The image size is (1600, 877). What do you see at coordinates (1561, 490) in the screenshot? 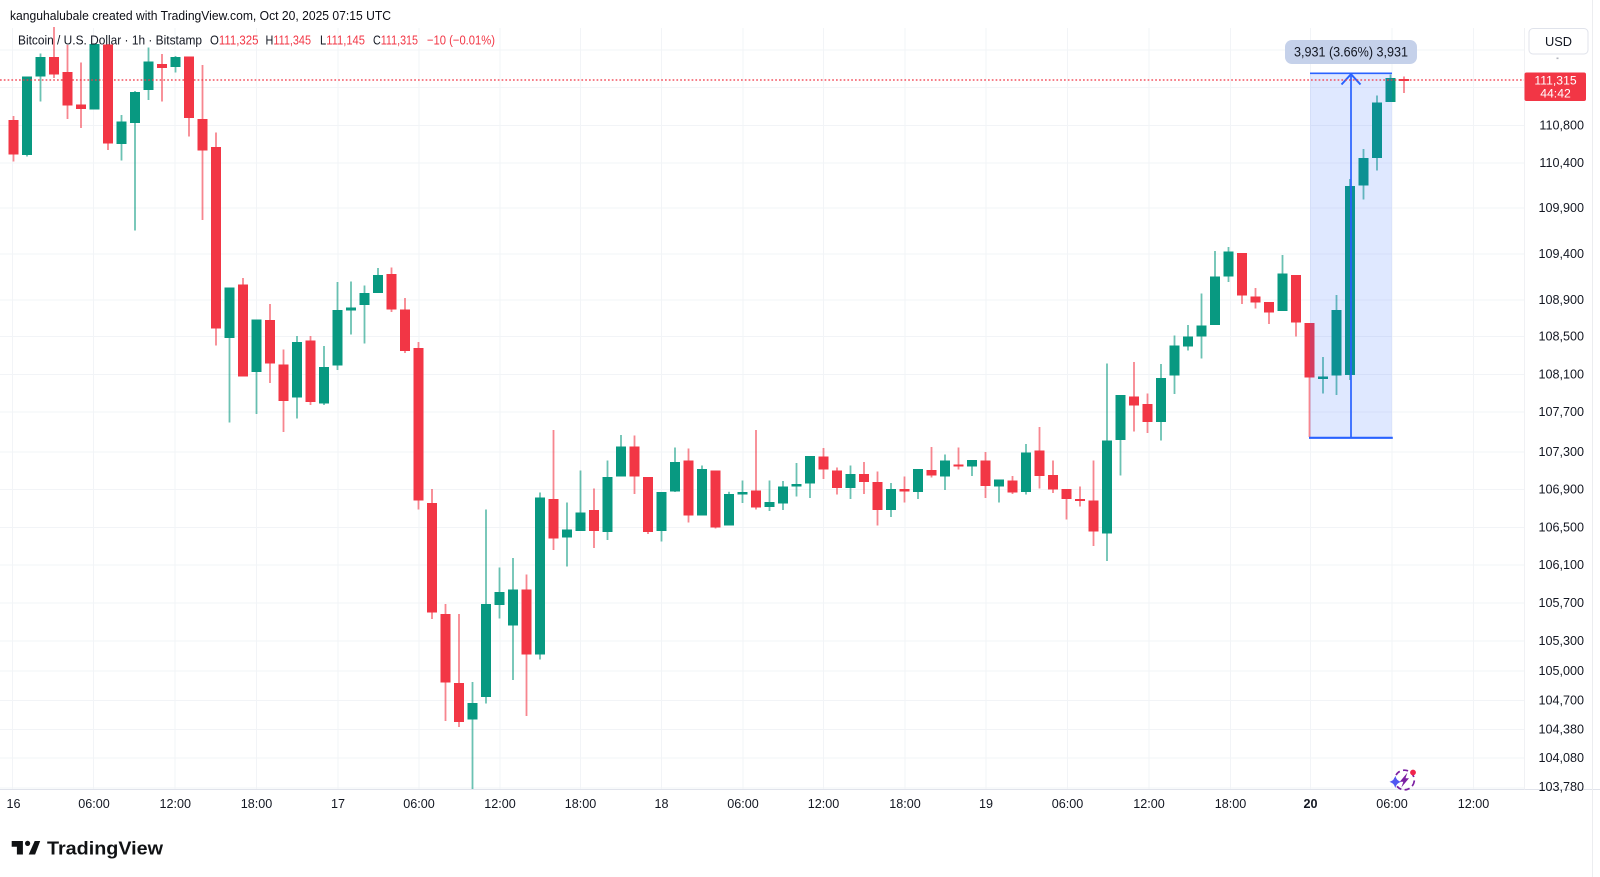
I see `svg-text: 106,900` at bounding box center [1561, 490].